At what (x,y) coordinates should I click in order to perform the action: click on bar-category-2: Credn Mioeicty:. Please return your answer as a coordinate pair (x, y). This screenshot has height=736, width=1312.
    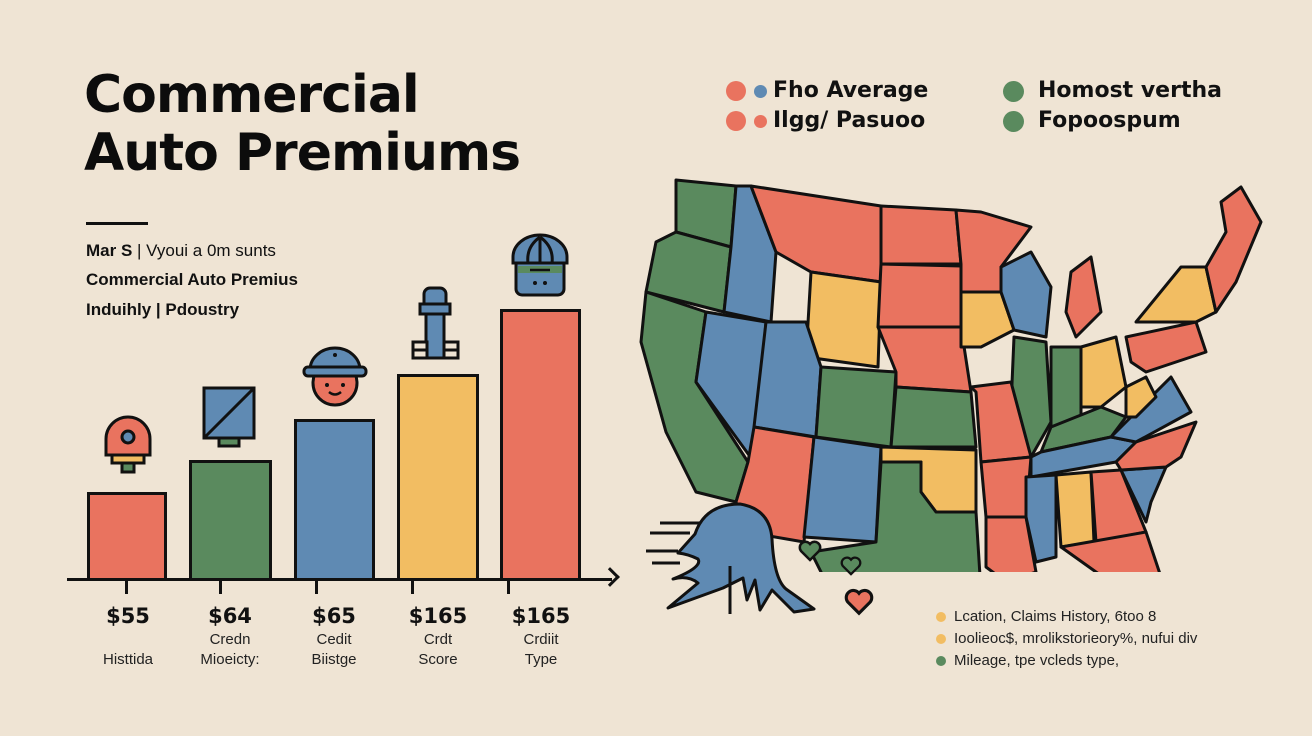
    Looking at the image, I should click on (230, 650).